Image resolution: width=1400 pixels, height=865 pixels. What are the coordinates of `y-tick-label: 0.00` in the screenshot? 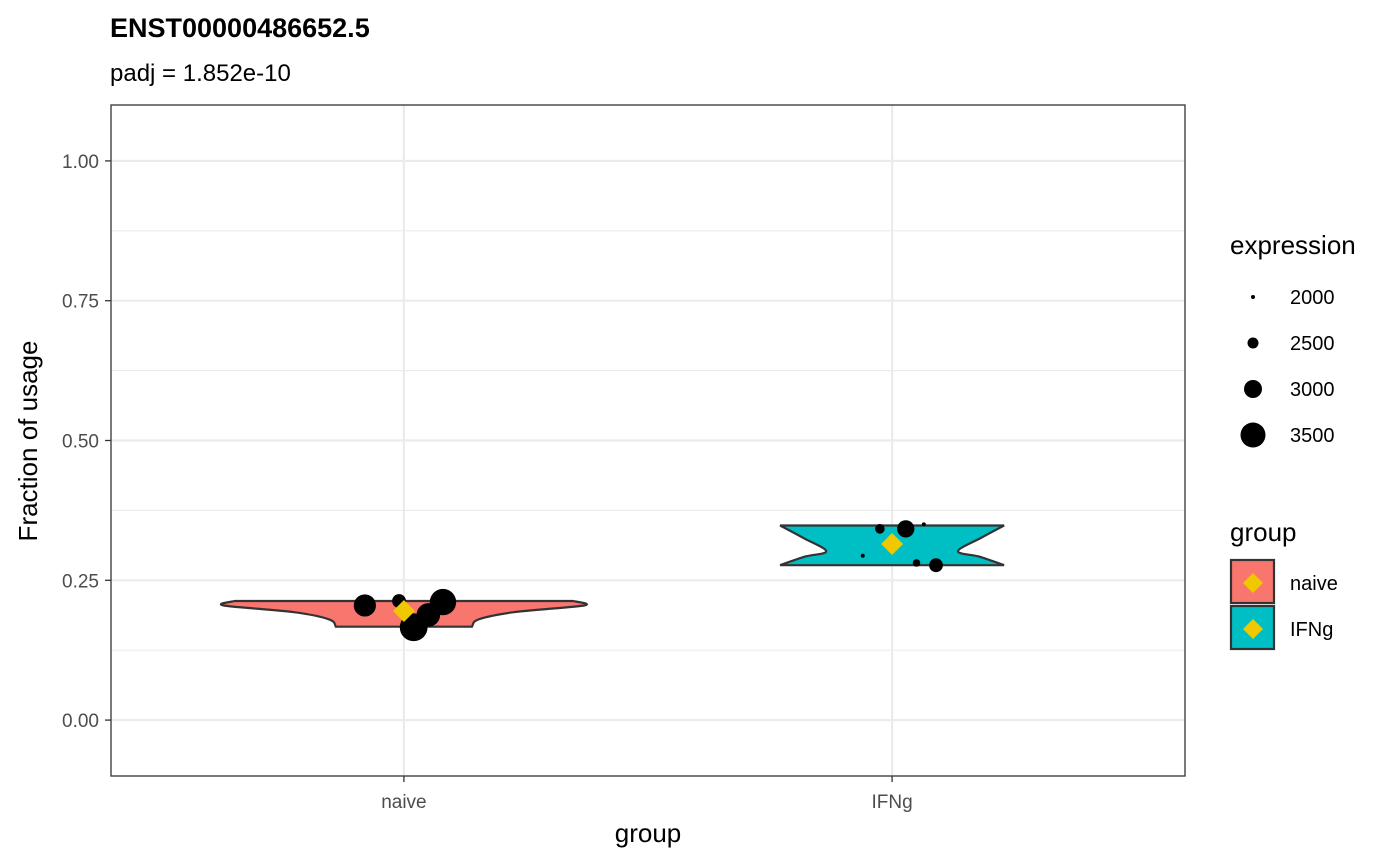 It's located at (80, 721).